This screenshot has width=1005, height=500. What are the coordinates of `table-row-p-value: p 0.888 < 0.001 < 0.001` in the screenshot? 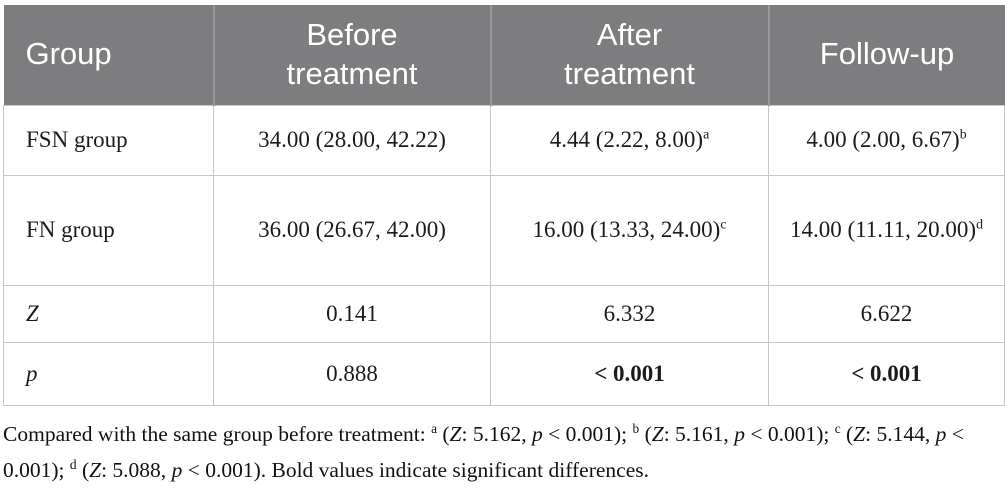 It's located at (504, 373).